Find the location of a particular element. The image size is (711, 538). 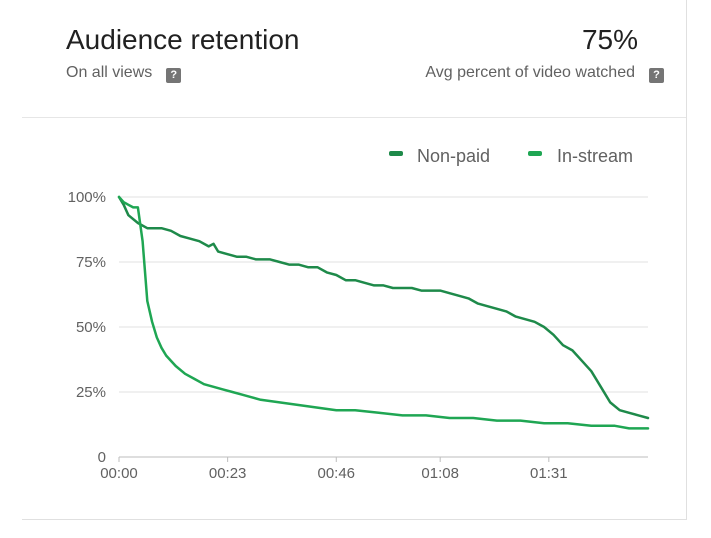

card-title: Audience retention is located at coordinates (183, 39).